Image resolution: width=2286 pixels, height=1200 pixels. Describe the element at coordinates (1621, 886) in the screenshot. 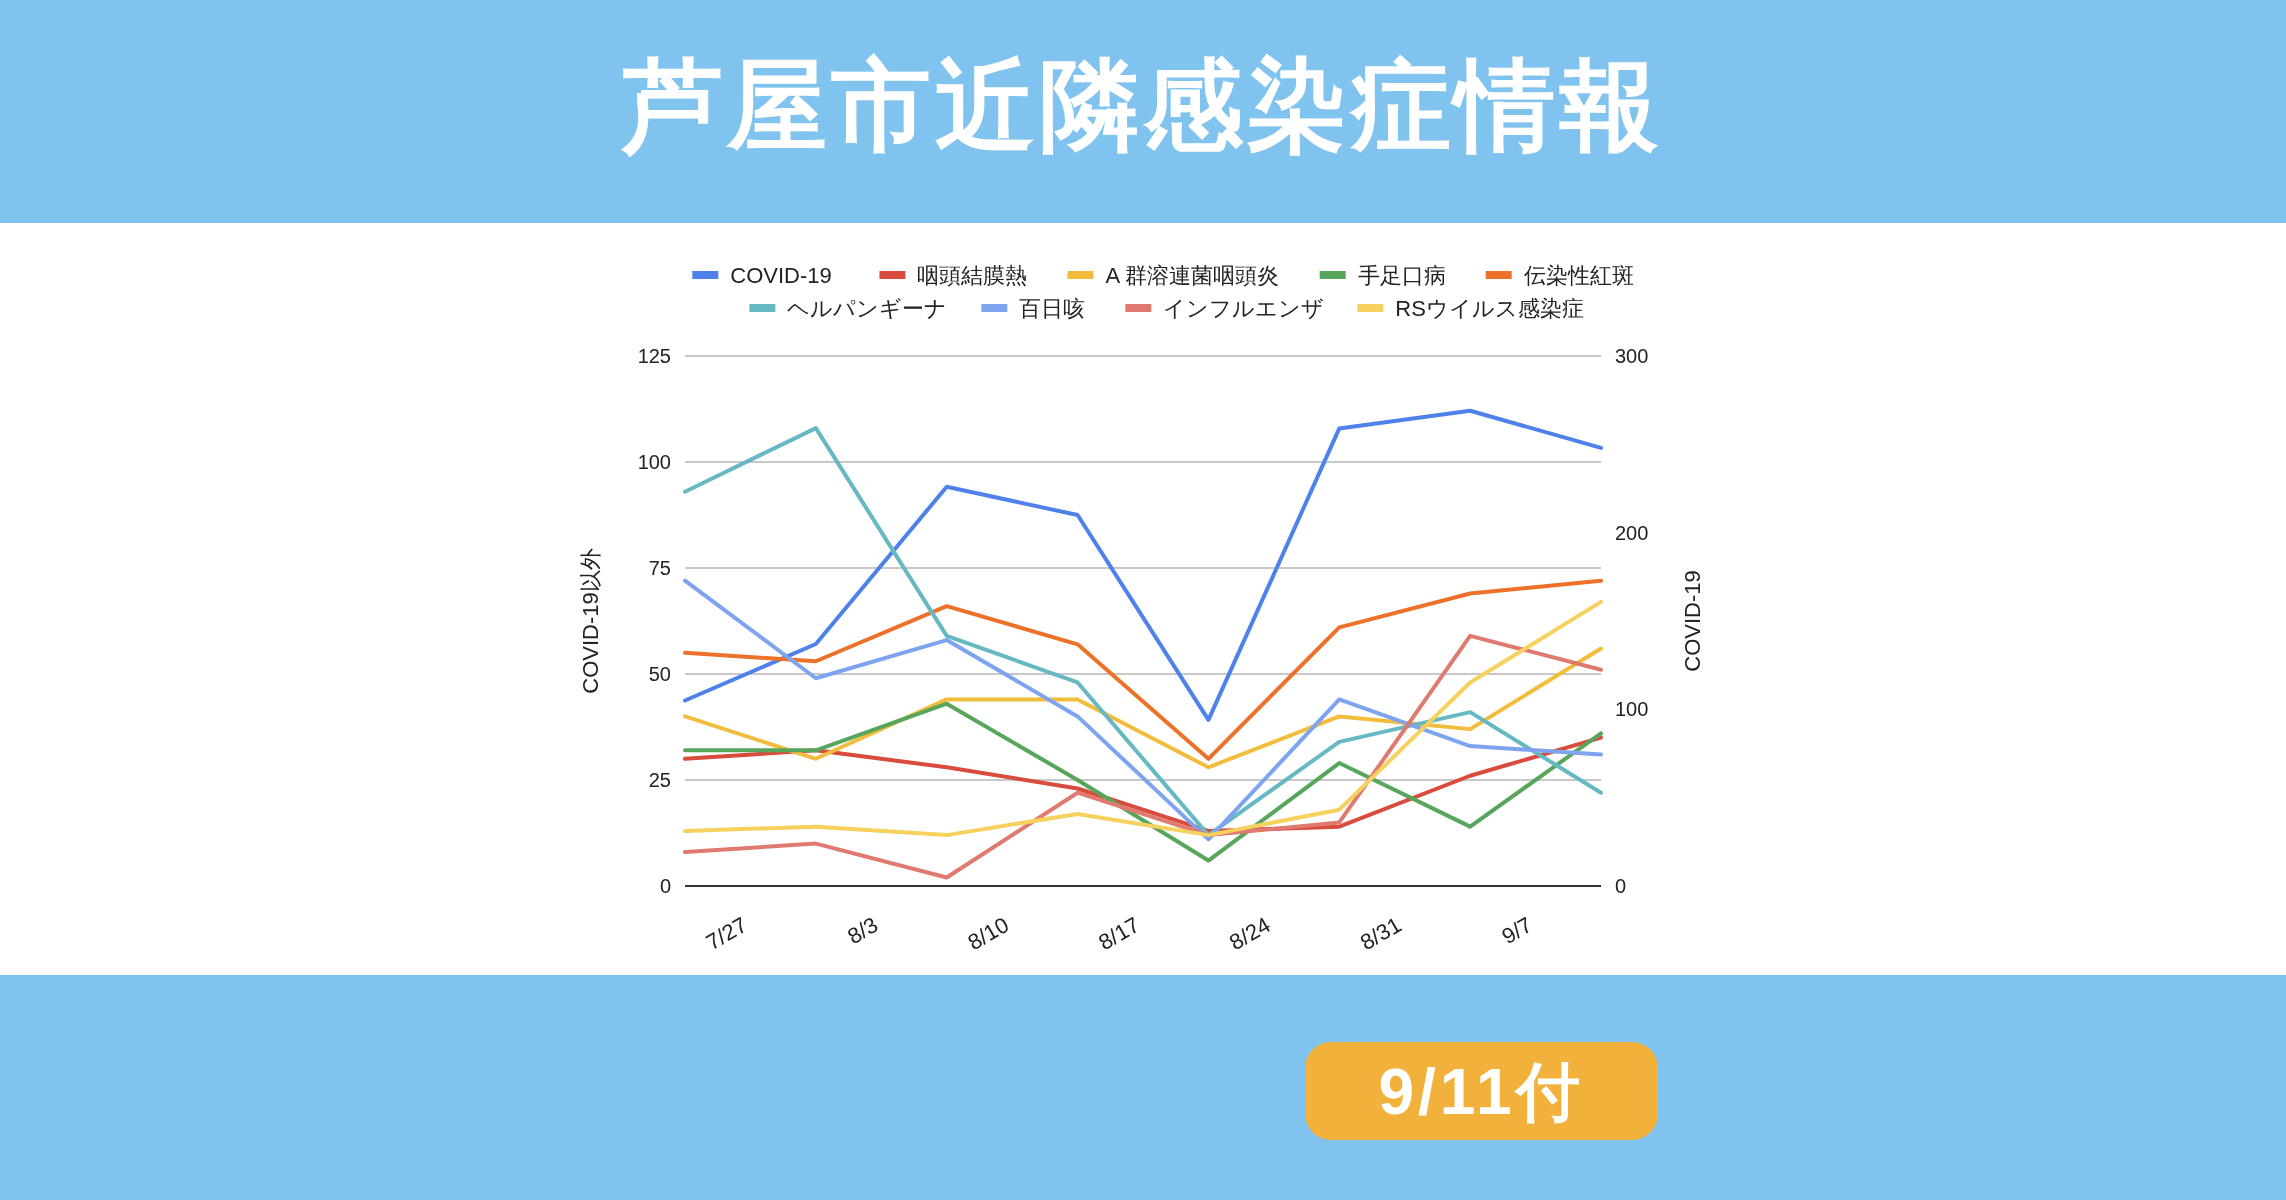

I see `y2-tick-label: 0` at that location.